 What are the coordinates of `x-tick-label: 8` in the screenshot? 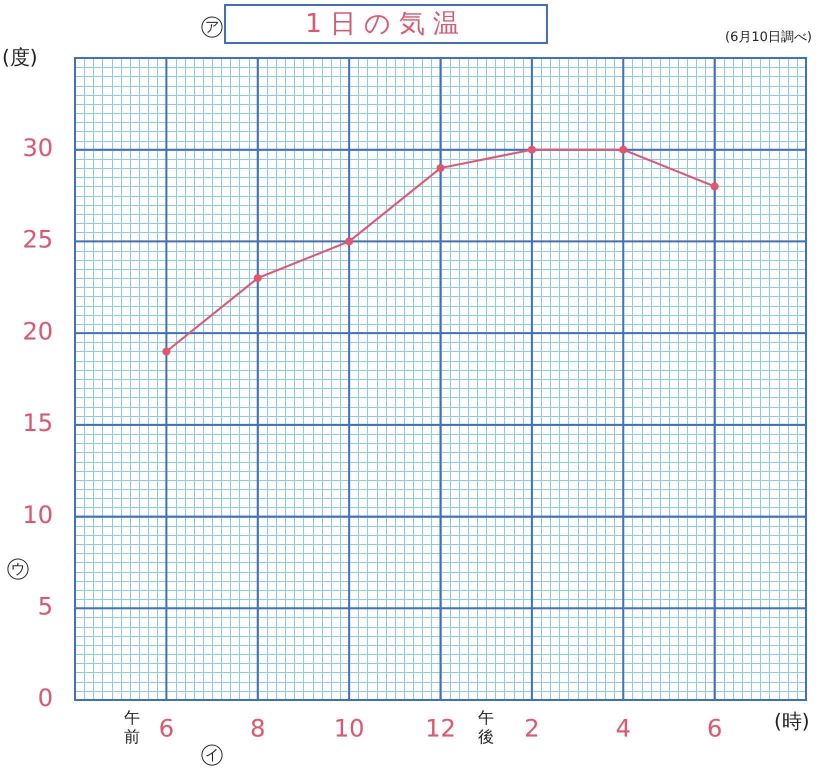 It's located at (258, 728).